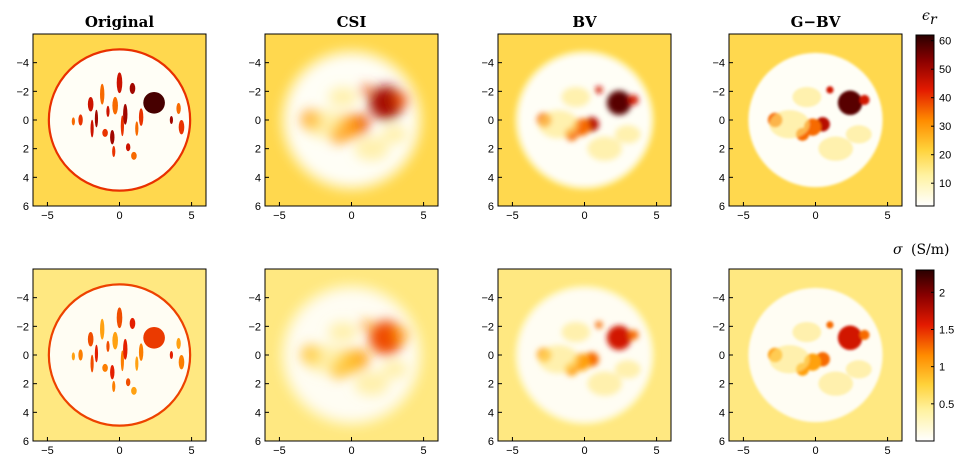 The image size is (971, 459). I want to click on colorbar-gradient, so click(925, 355).